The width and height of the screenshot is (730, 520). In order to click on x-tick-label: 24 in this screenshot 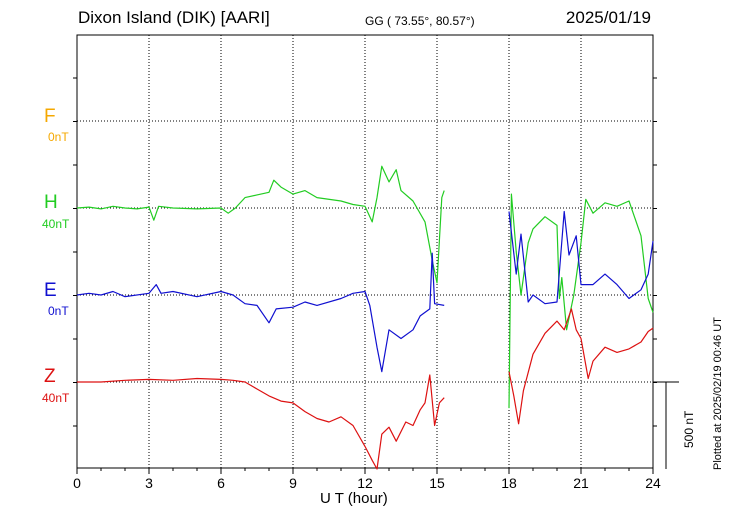, I will do `click(653, 483)`.